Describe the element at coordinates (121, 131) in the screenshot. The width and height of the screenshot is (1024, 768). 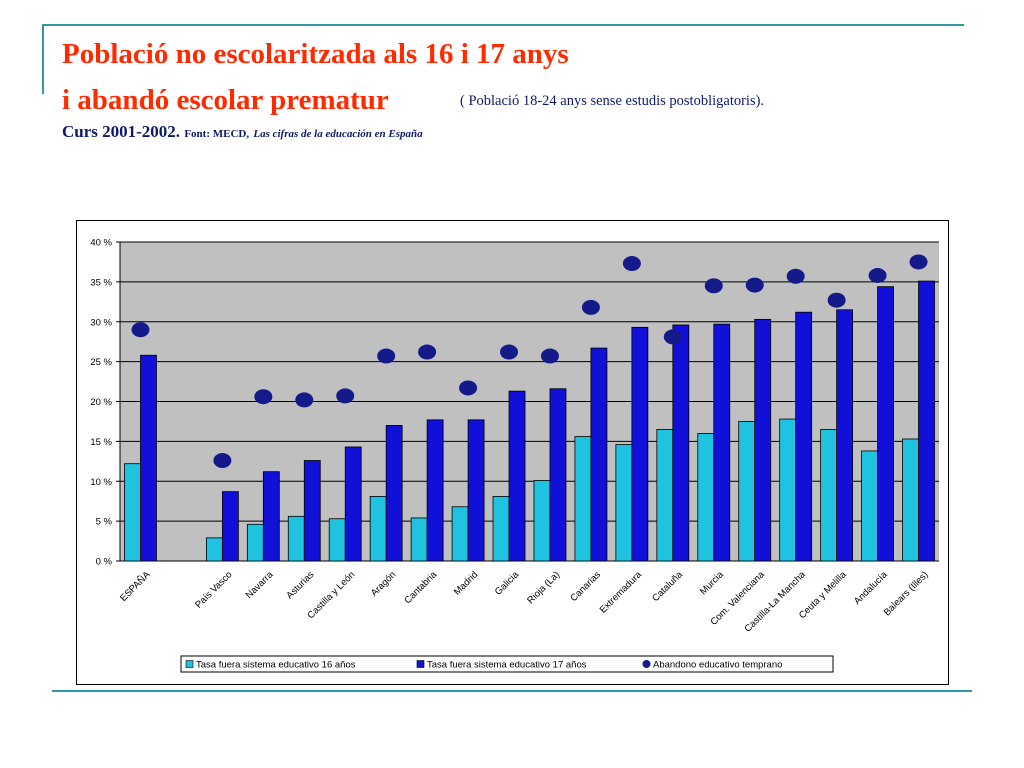
I see `course-label: Curs 2001-2002.` at that location.